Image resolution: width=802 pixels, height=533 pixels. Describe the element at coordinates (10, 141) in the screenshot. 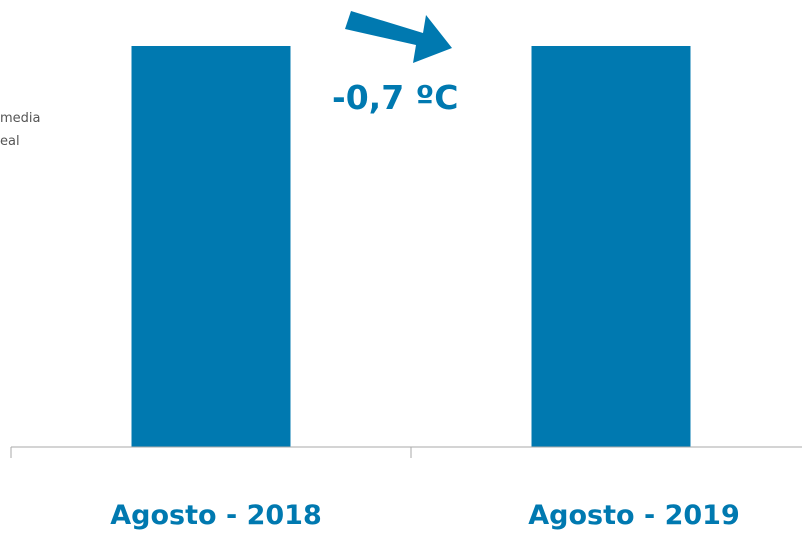

I see `side-label-line-2: eal` at that location.